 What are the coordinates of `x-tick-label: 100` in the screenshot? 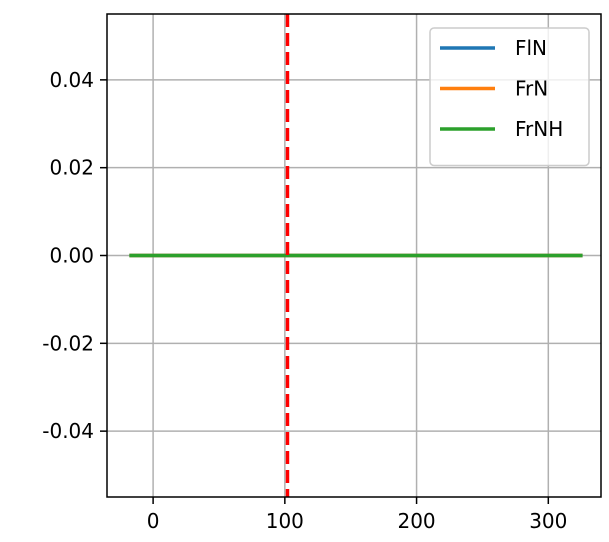 It's located at (285, 521).